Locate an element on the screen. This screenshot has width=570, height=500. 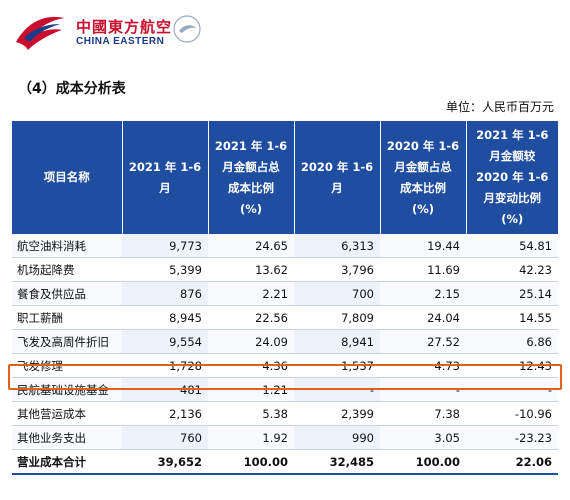
table-row: 其他业务支出 760 1.92 990 3.05 -23.23 is located at coordinates (285, 437).